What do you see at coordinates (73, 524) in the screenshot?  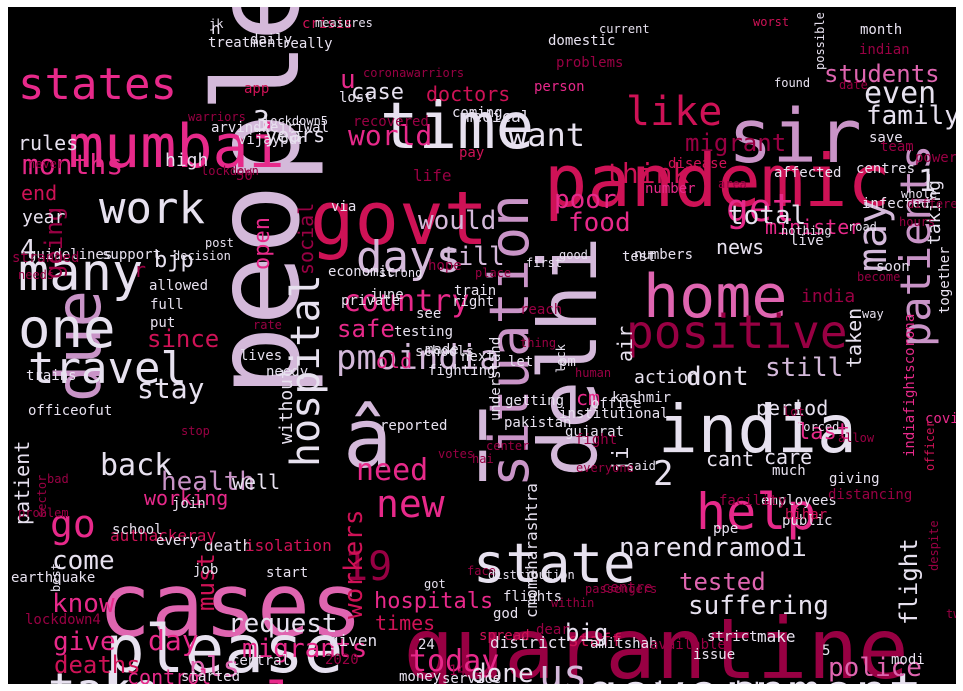 I see `word-go: go` at bounding box center [73, 524].